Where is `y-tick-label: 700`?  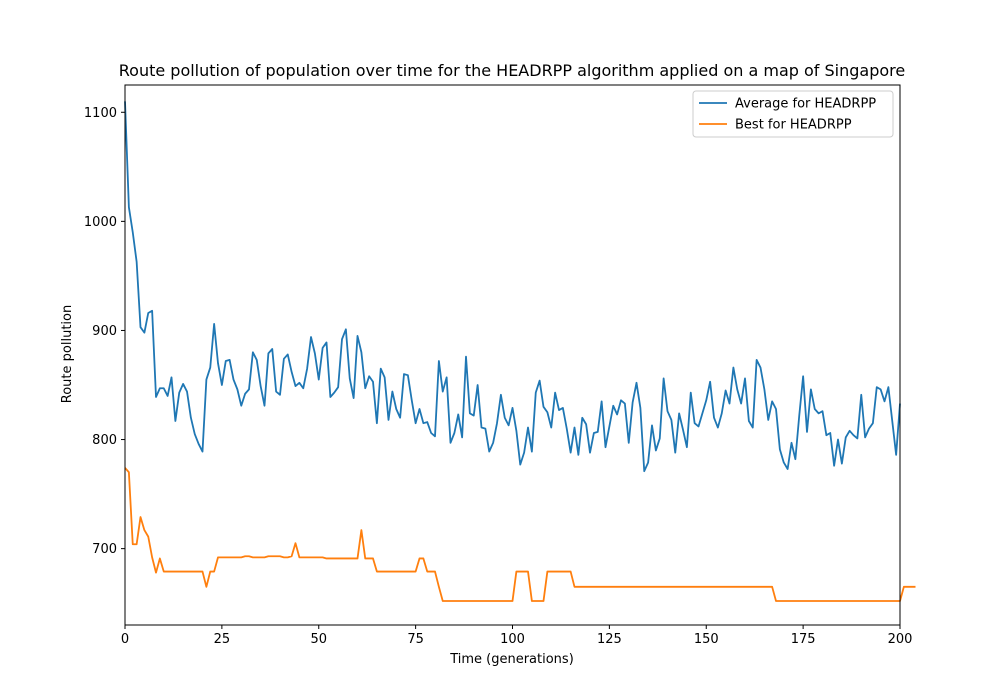 y-tick-label: 700 is located at coordinates (104, 549).